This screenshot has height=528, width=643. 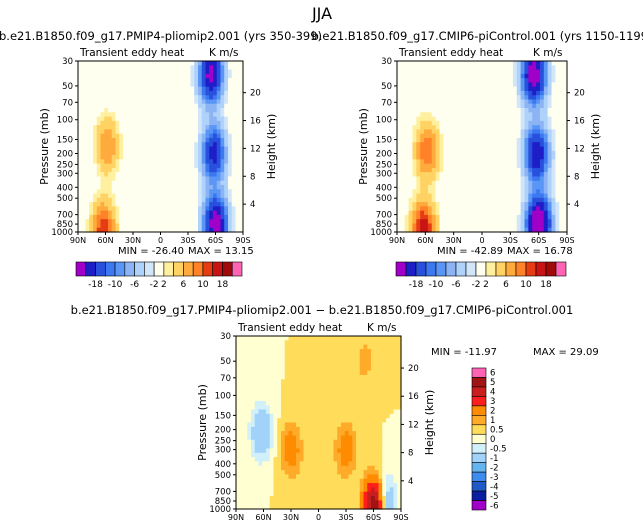 I want to click on x-tick-label: 90N, so click(x=397, y=240).